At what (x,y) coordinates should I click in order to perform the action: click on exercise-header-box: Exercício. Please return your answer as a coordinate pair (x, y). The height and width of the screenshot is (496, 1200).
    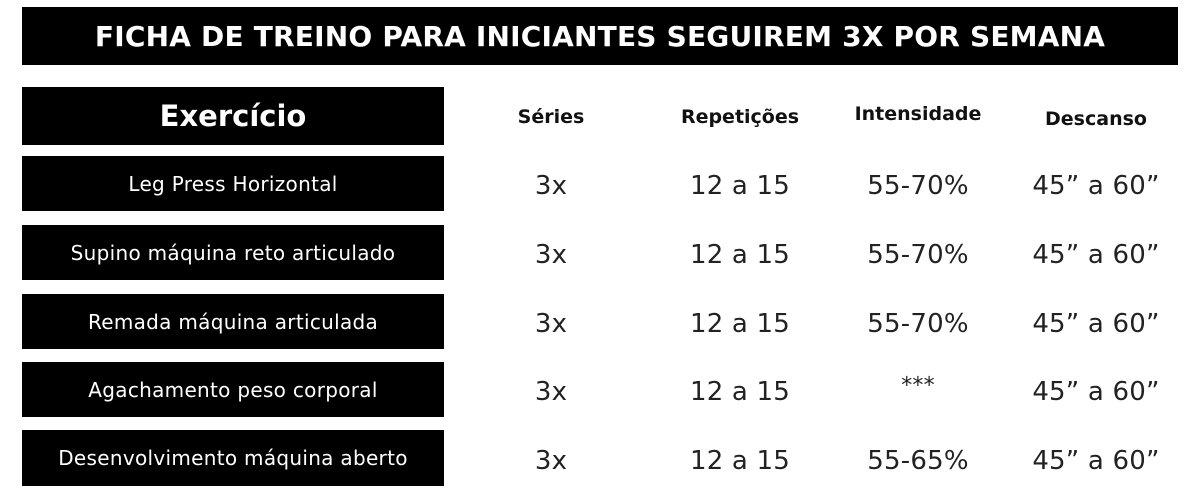
    Looking at the image, I should click on (233, 116).